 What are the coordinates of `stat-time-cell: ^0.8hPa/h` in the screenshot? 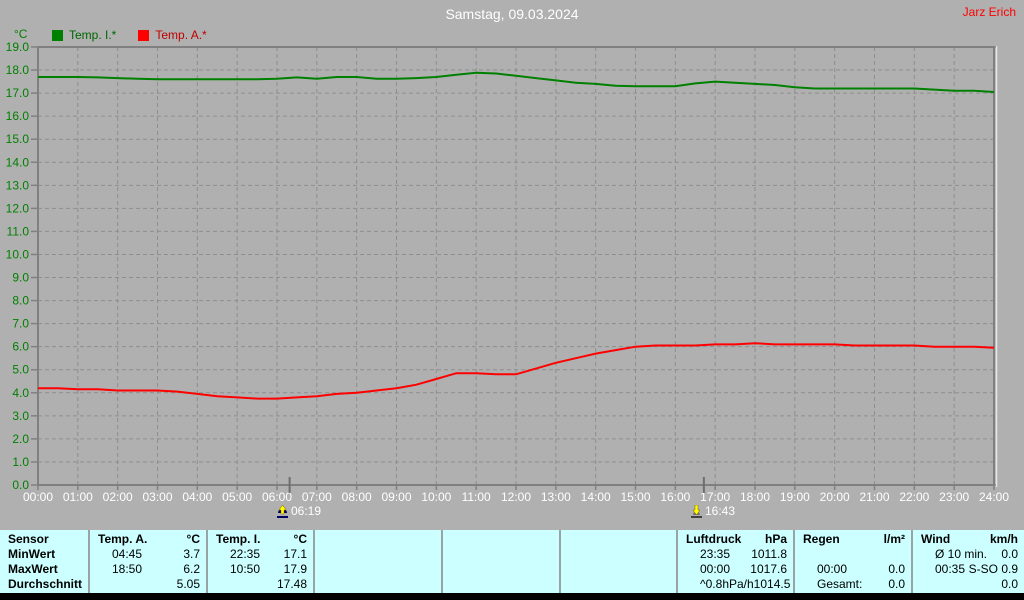 It's located at (727, 584).